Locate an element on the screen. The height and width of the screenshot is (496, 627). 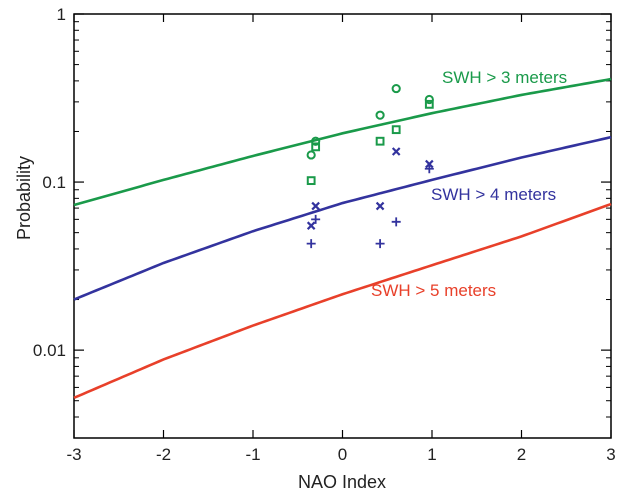
x-tick-label: -2 is located at coordinates (163, 454).